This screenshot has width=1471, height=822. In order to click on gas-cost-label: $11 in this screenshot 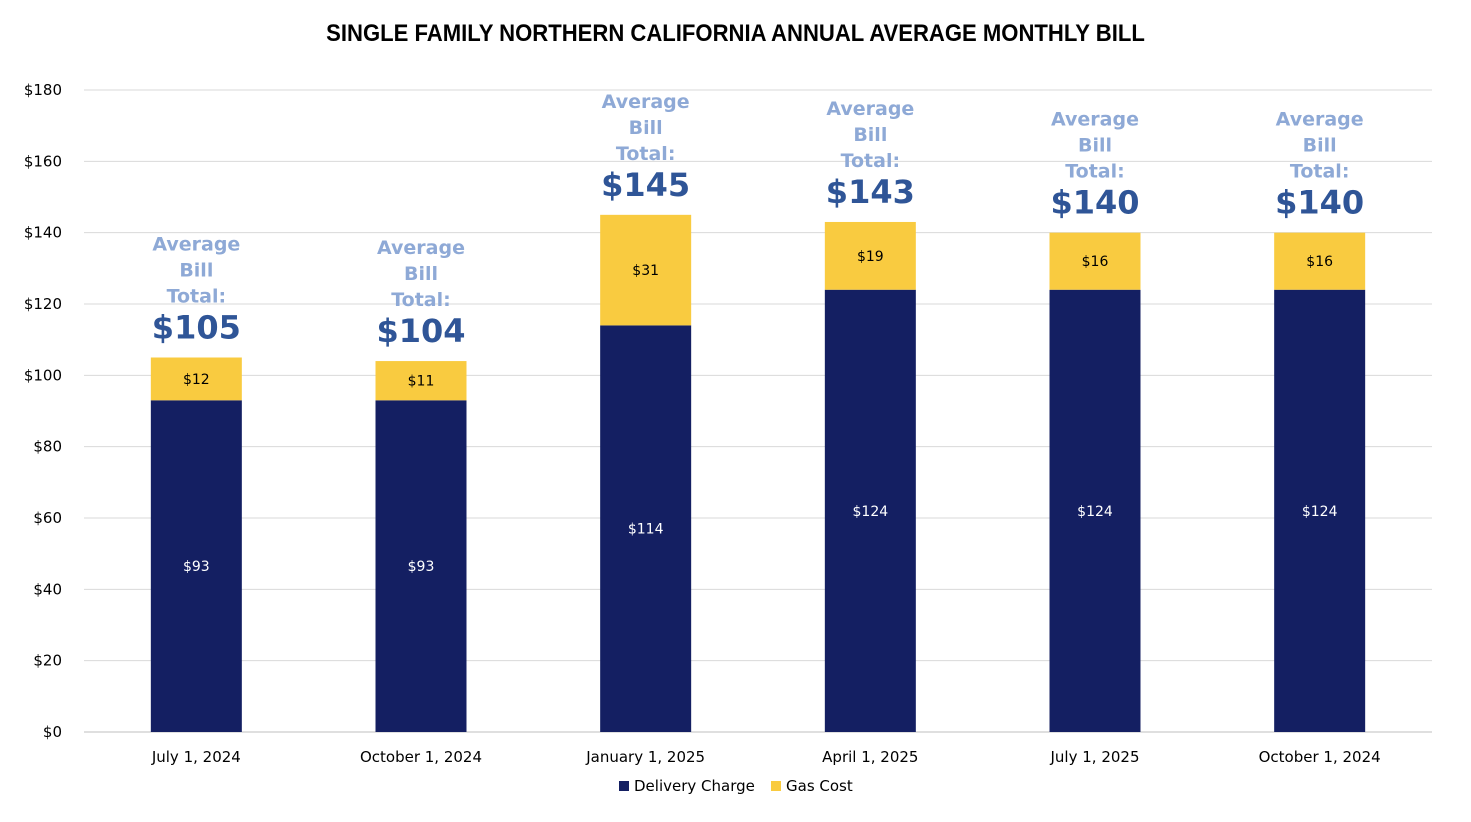, I will do `click(421, 382)`.